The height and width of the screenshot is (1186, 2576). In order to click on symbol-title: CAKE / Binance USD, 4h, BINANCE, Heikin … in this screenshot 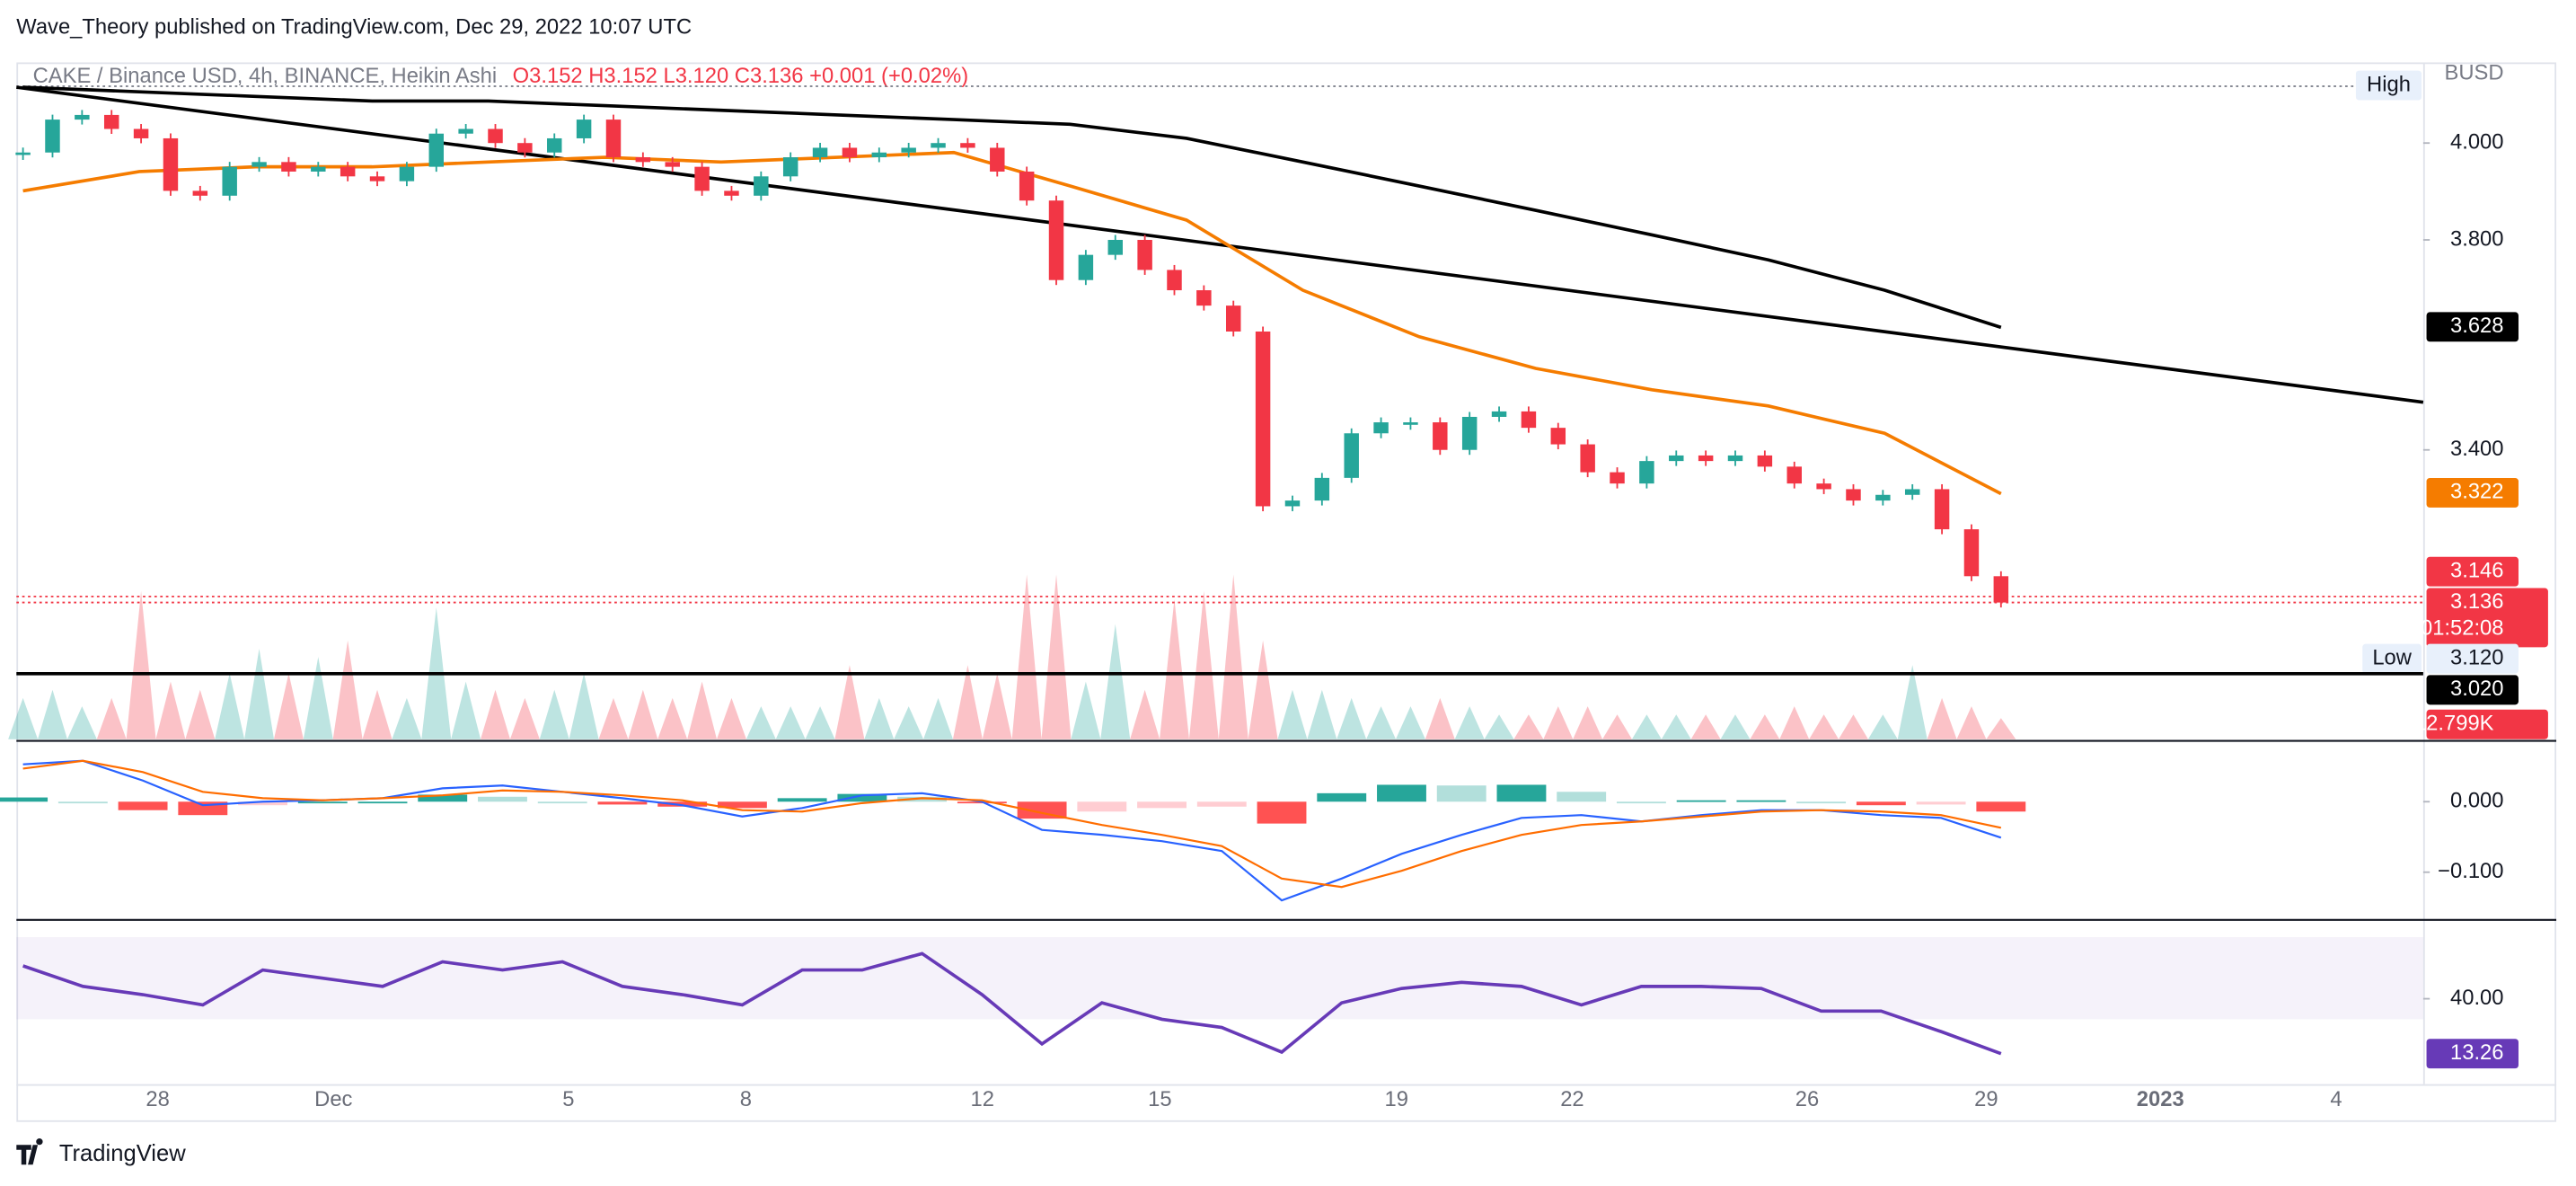, I will do `click(265, 76)`.